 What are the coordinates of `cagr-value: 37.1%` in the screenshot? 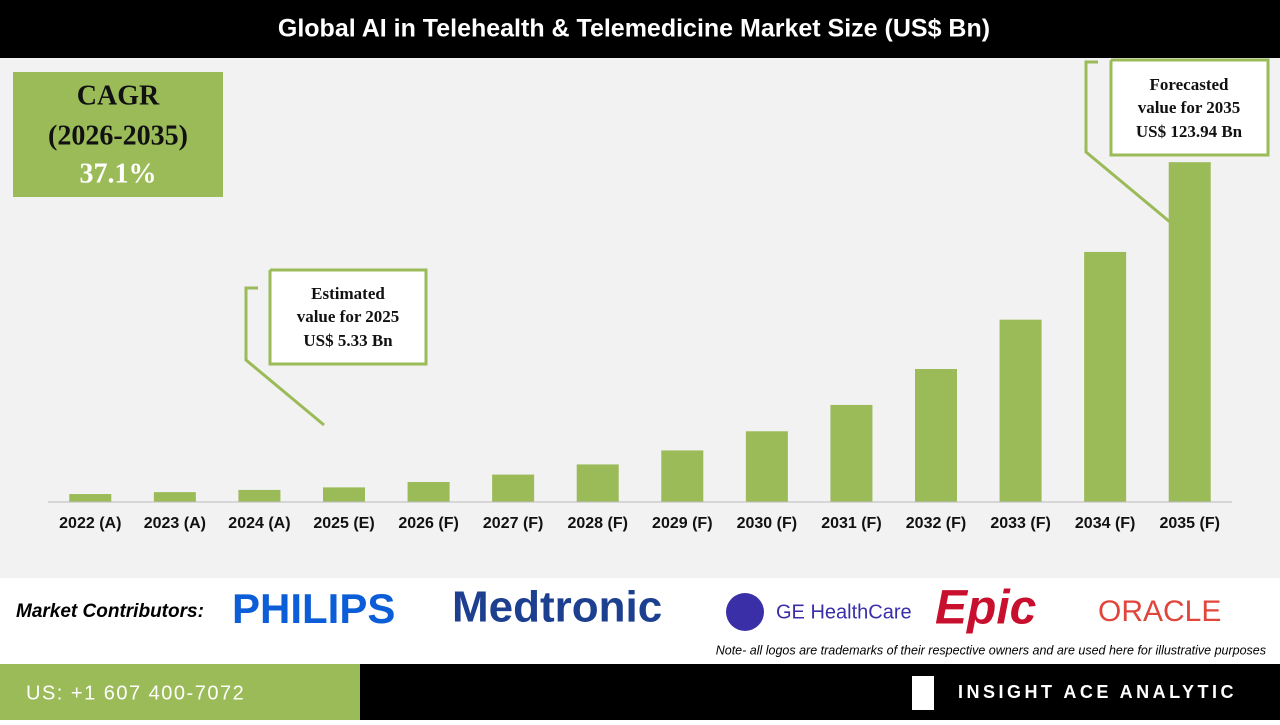 It's located at (118, 173).